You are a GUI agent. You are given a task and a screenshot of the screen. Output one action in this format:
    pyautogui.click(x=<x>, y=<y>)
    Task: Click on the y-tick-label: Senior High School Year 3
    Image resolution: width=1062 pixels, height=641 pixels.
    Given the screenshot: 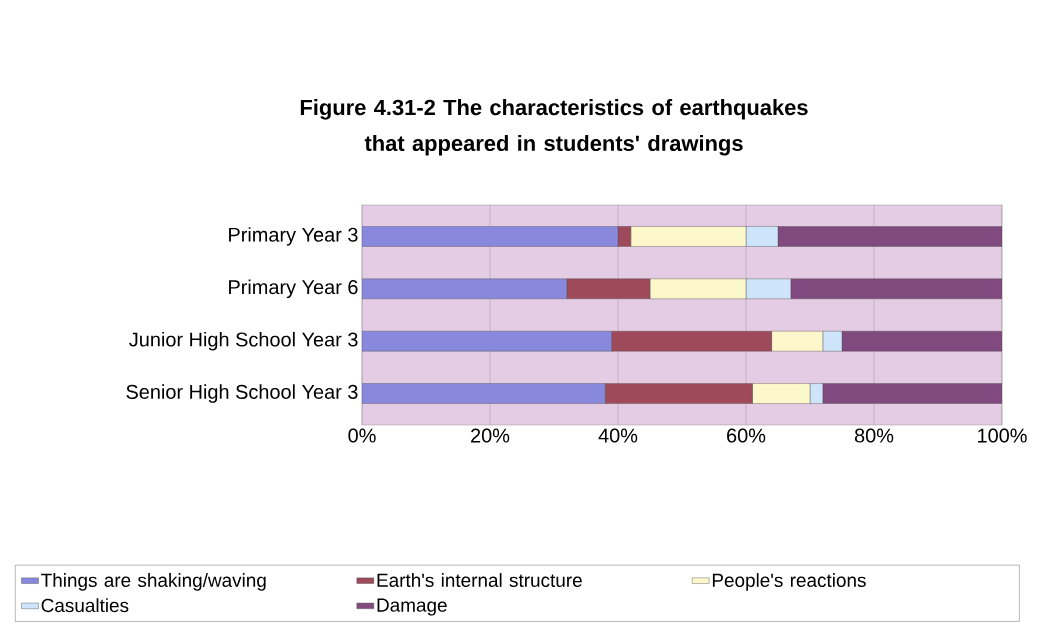 What is the action you would take?
    pyautogui.click(x=242, y=393)
    